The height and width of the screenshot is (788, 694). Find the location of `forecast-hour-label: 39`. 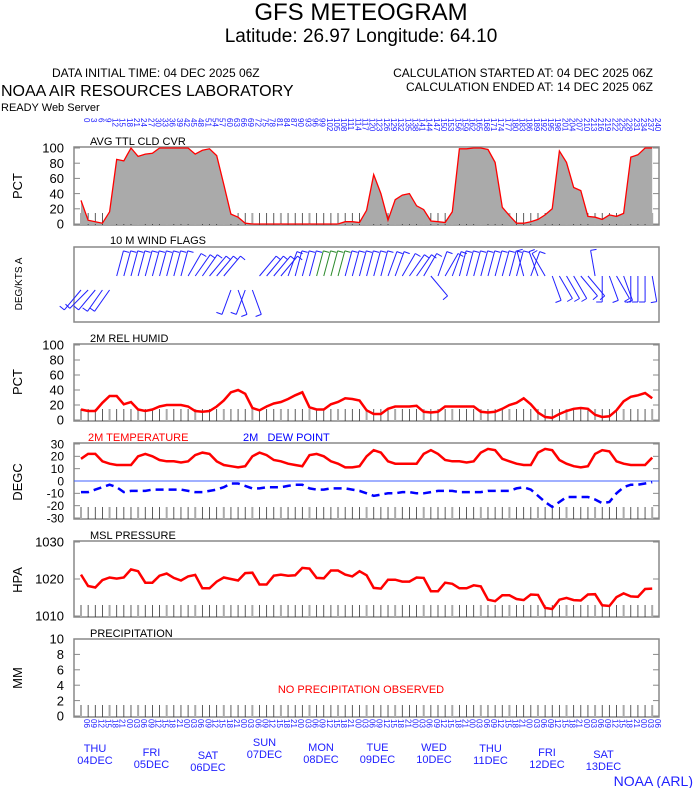

forecast-hour-label: 39 is located at coordinates (179, 122).